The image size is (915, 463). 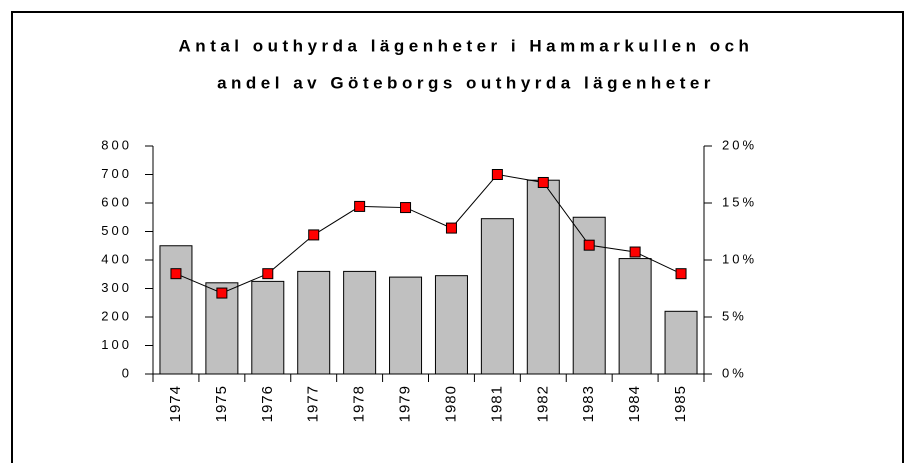 What do you see at coordinates (739, 258) in the screenshot?
I see `y2-tick-label: 10%` at bounding box center [739, 258].